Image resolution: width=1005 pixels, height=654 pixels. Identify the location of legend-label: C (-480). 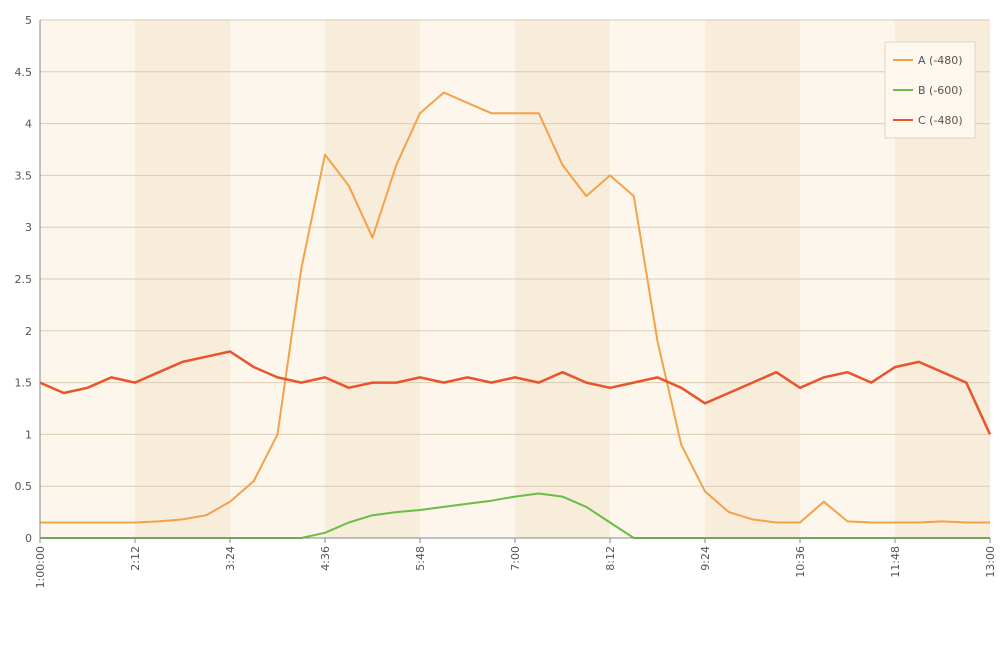
(940, 120).